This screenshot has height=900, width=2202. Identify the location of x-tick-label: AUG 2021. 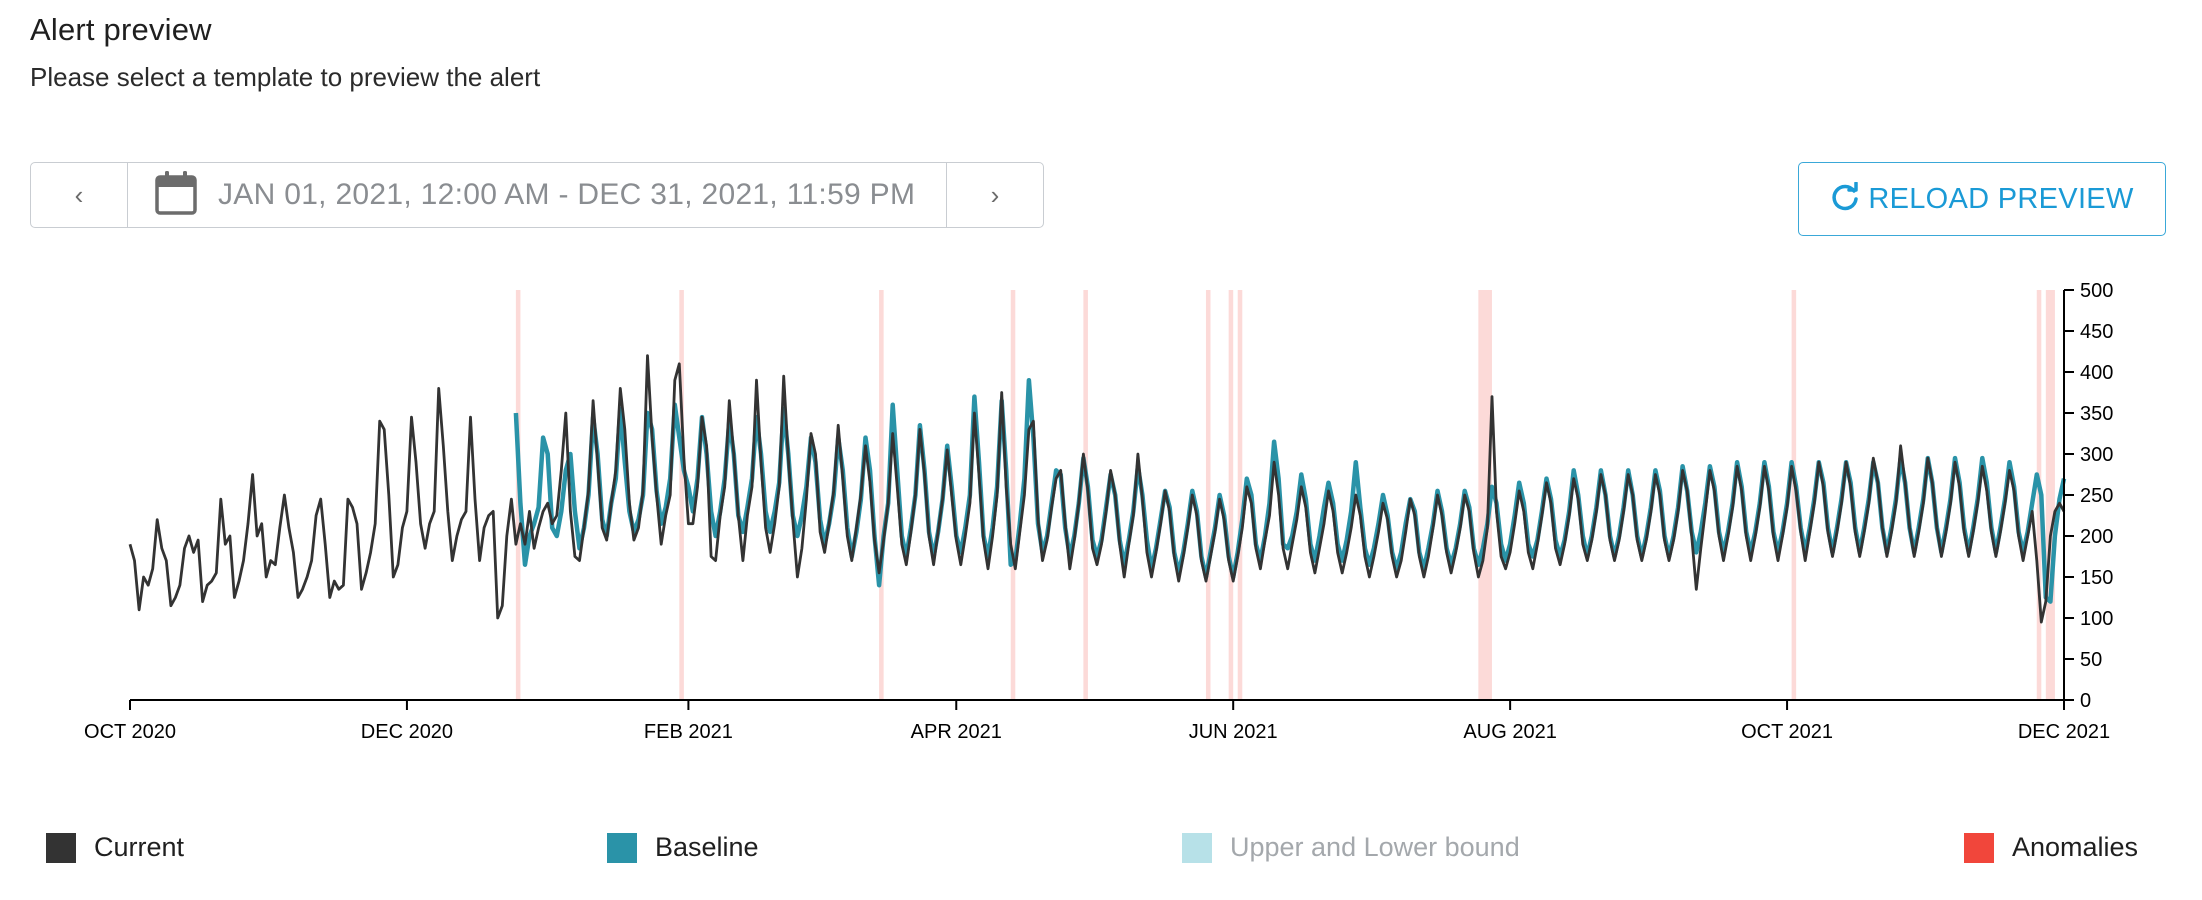
(1509, 732).